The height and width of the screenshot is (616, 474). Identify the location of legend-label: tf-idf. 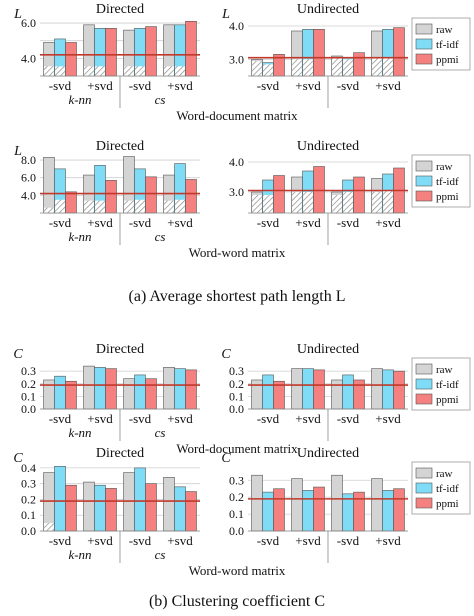
(447, 45).